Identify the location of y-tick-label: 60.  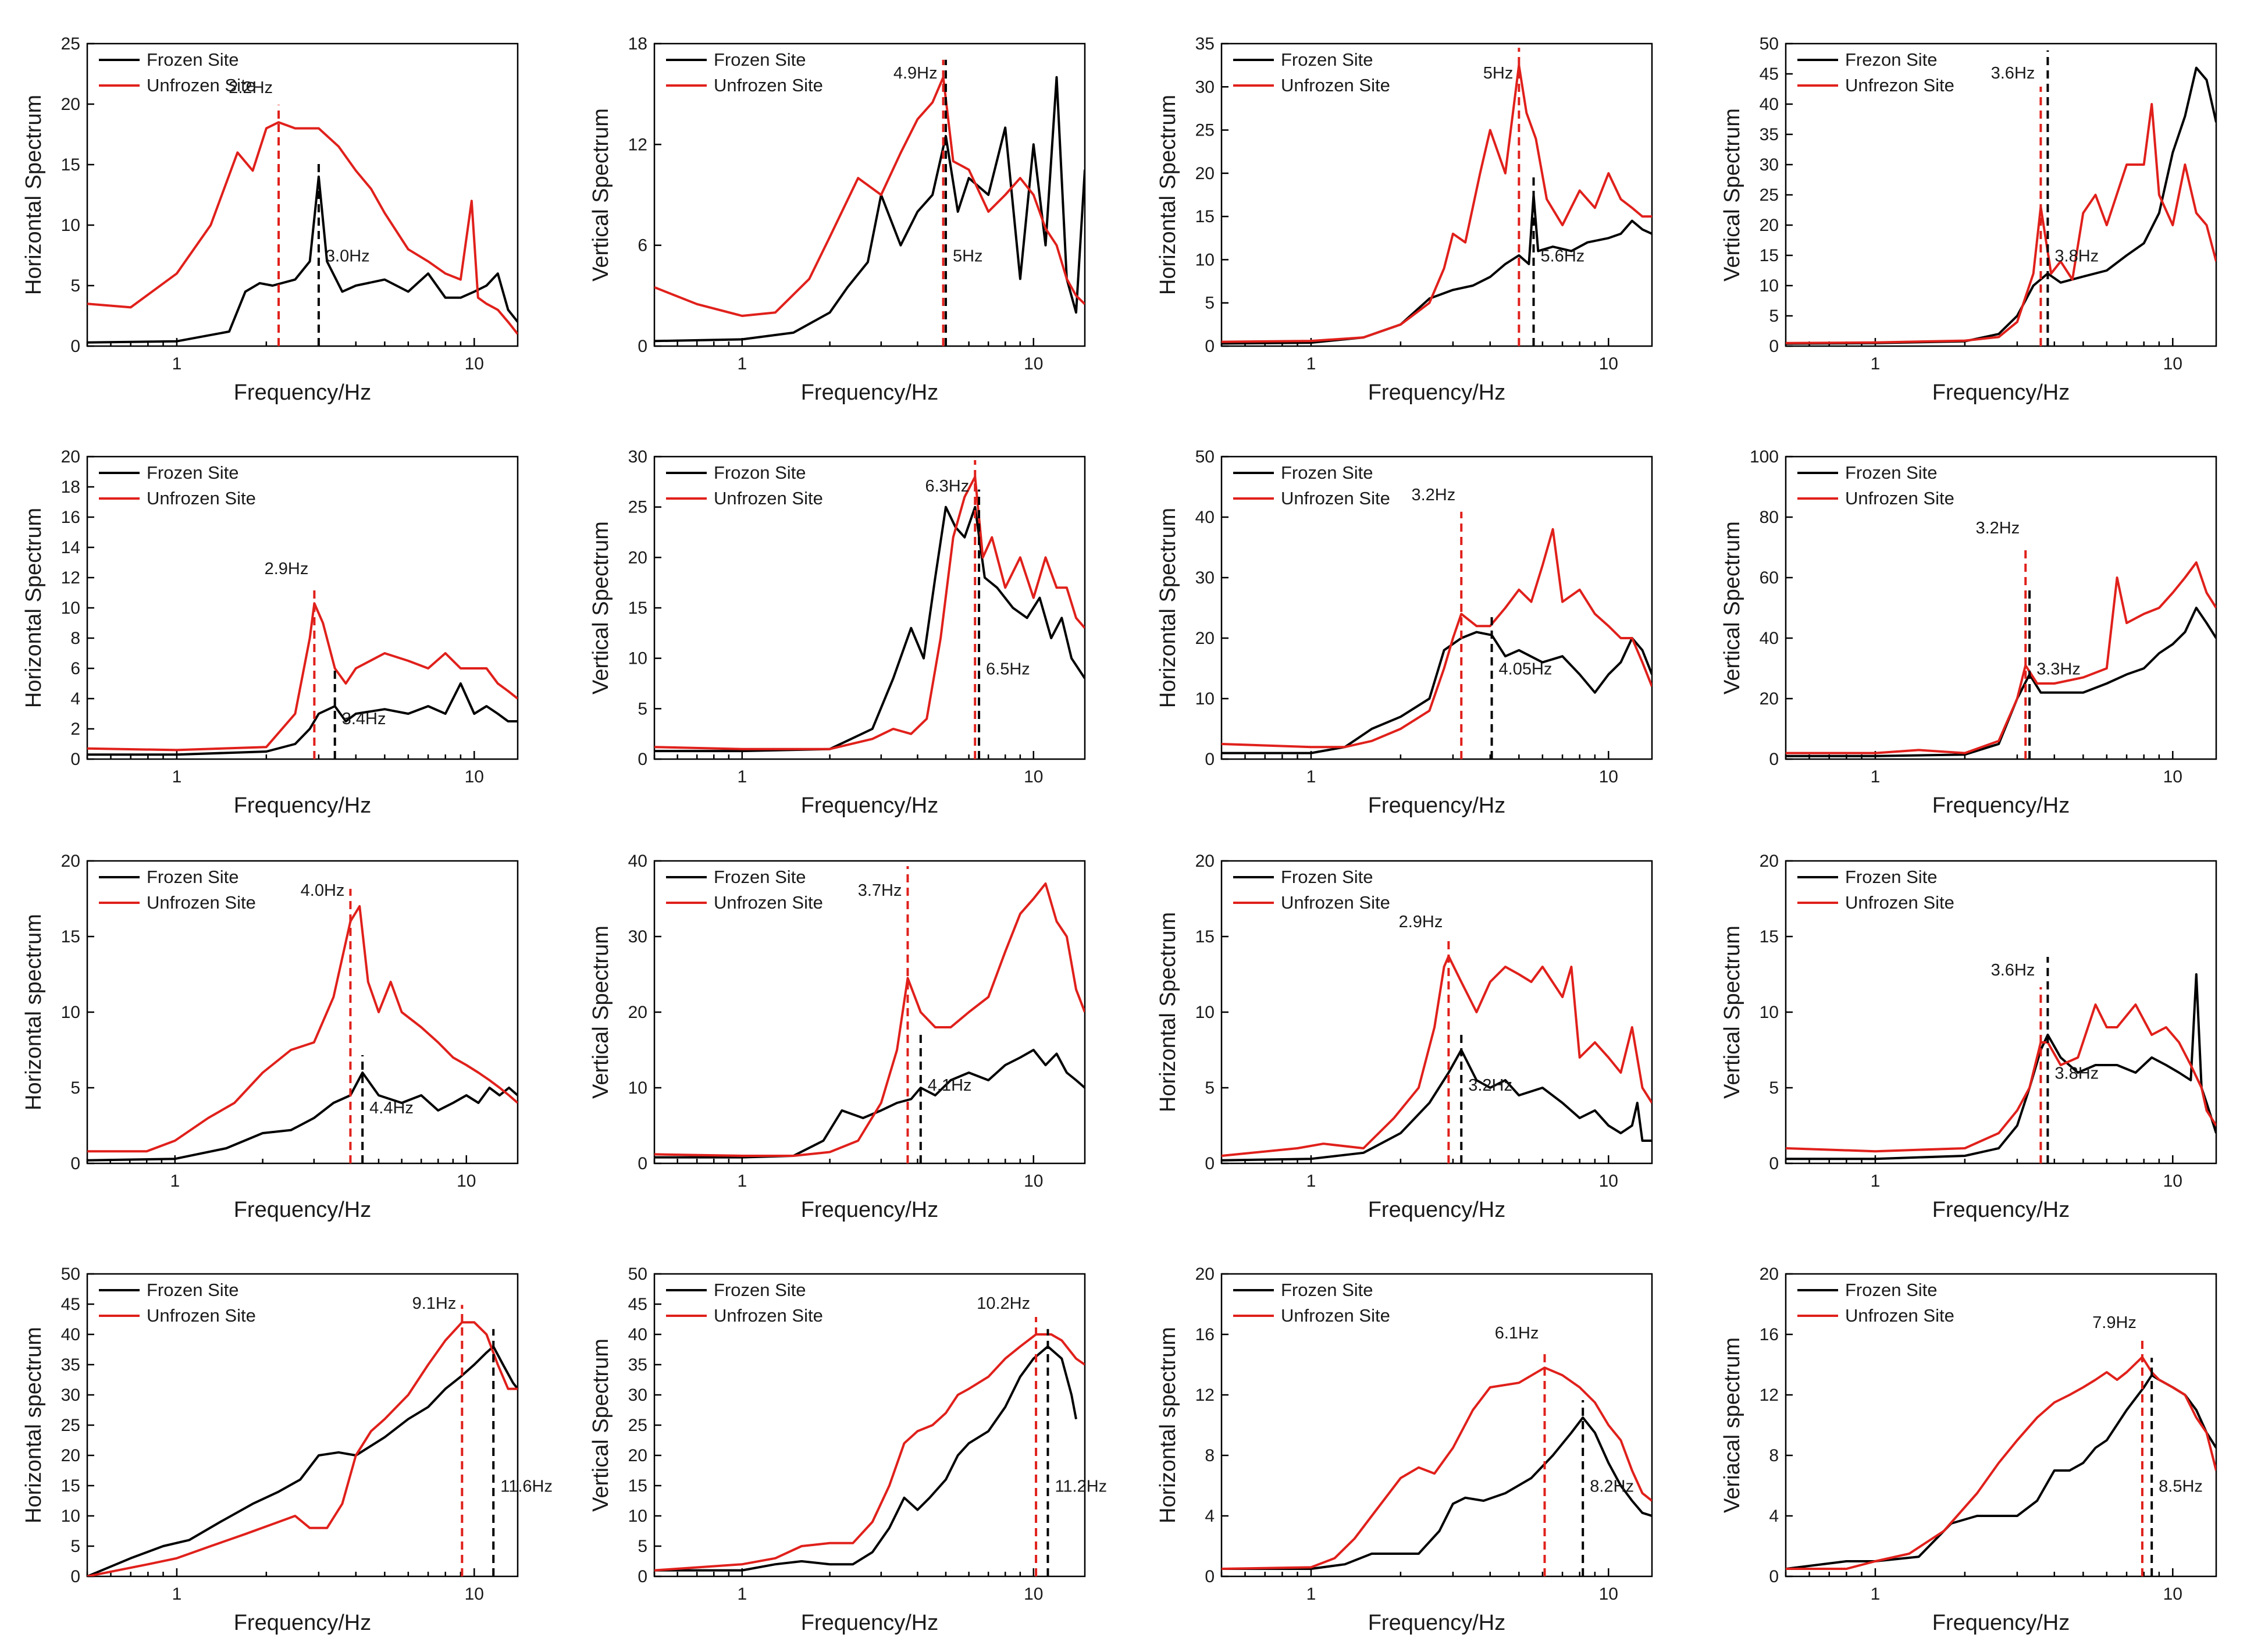
(1769, 578).